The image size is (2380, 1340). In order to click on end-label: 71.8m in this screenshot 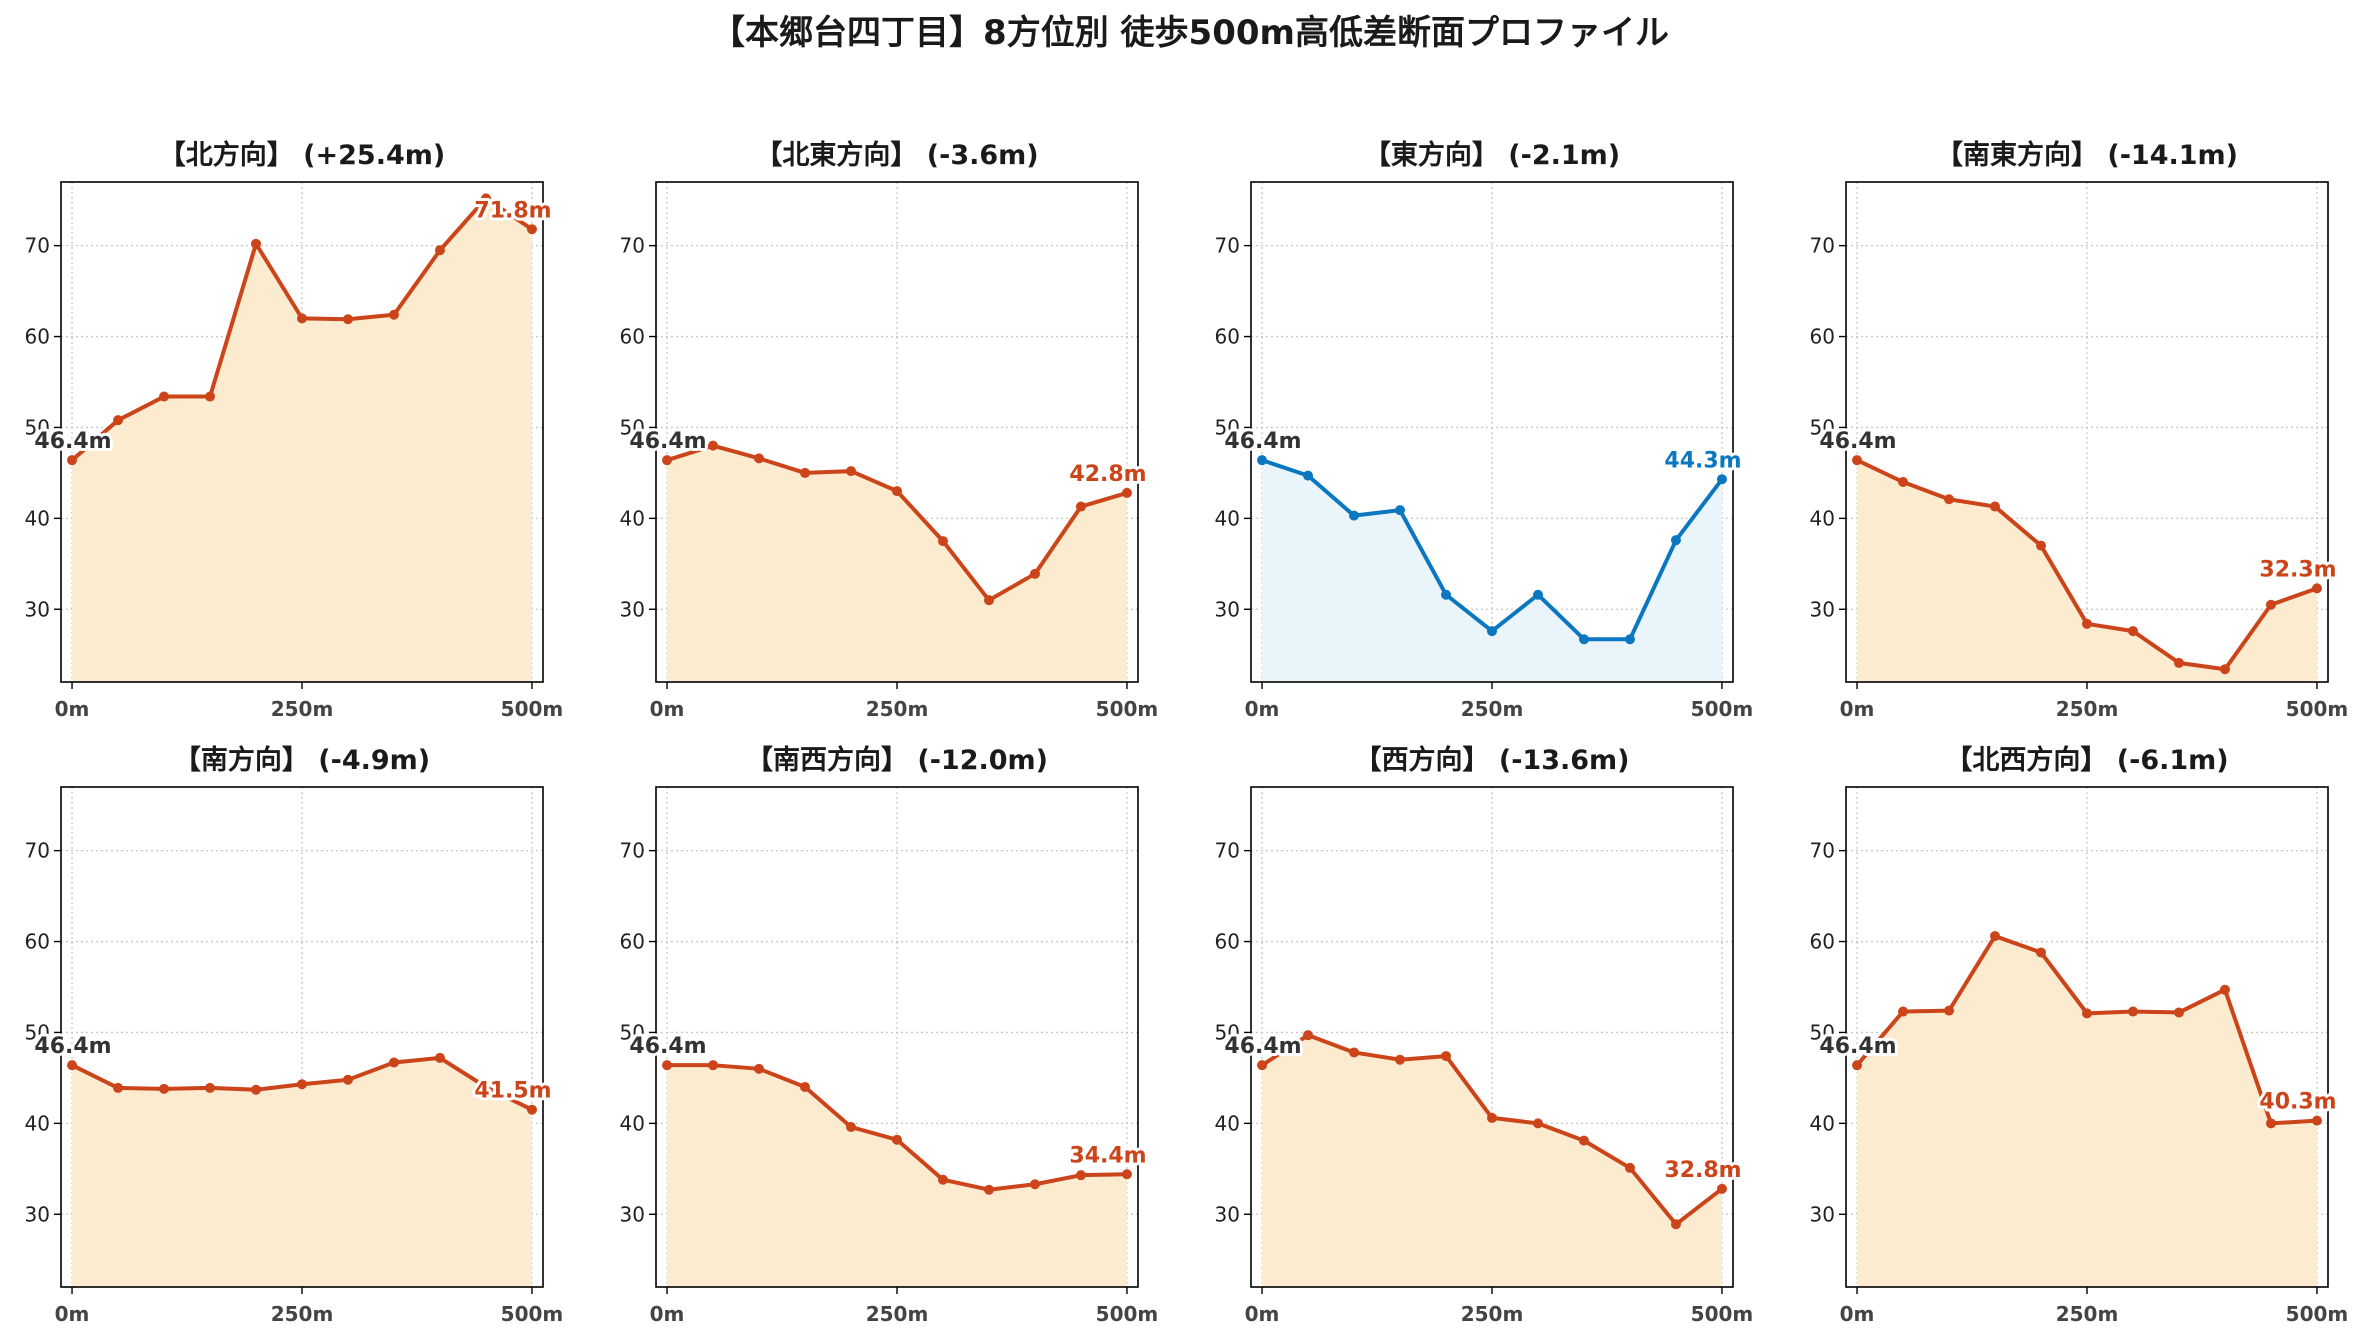, I will do `click(512, 210)`.